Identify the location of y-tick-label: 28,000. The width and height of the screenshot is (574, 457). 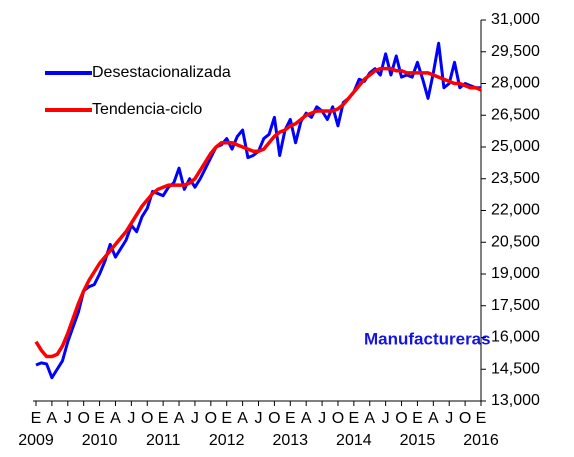
(515, 83).